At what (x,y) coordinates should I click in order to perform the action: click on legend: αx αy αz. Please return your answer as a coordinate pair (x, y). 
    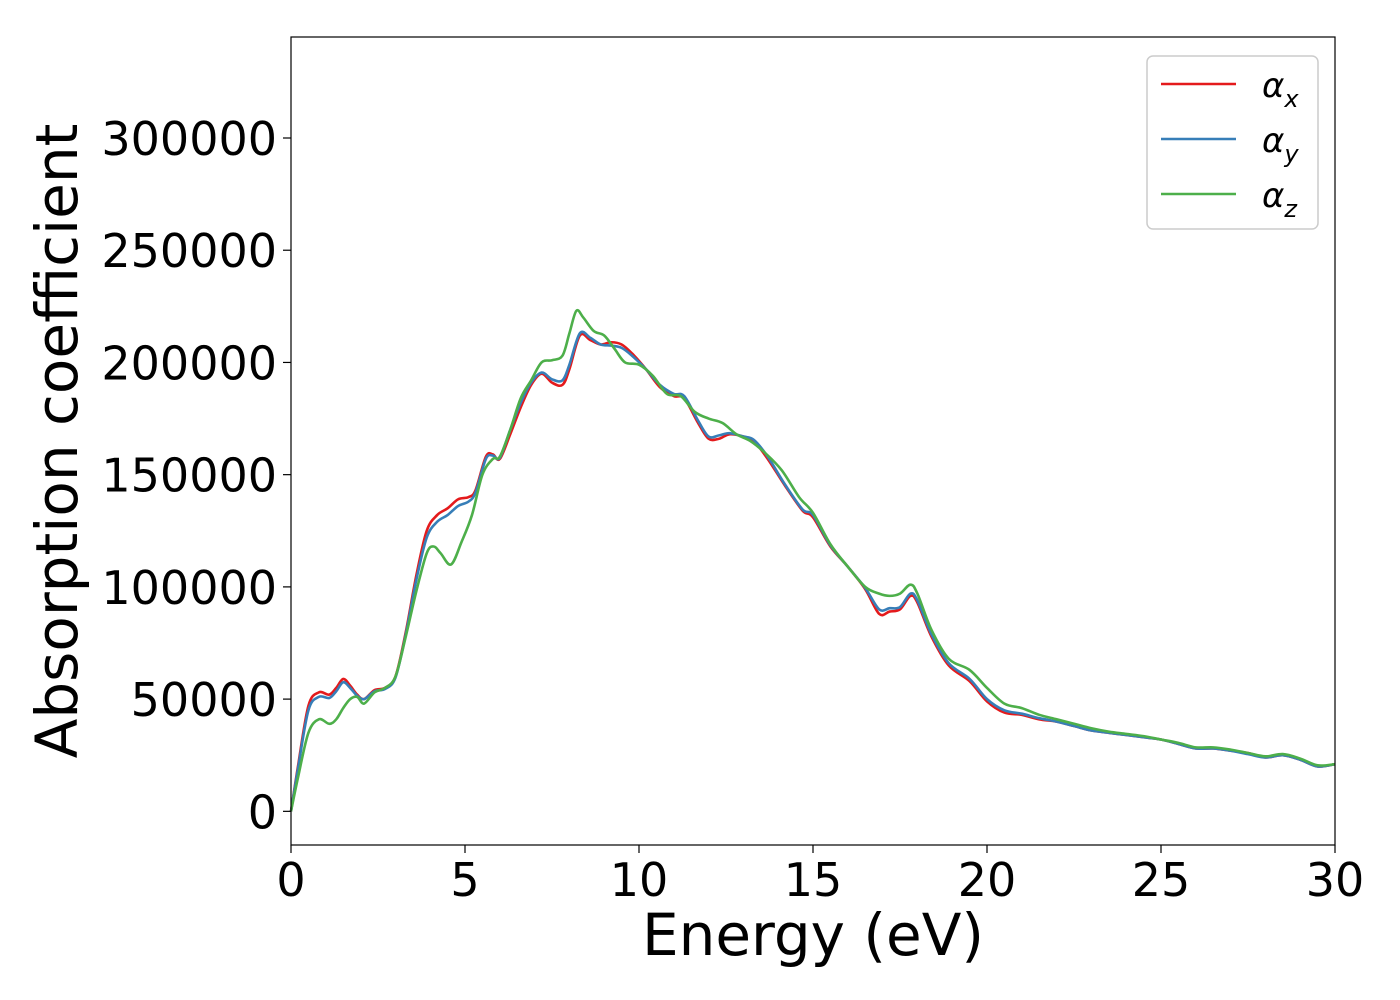
    Looking at the image, I should click on (1232, 142).